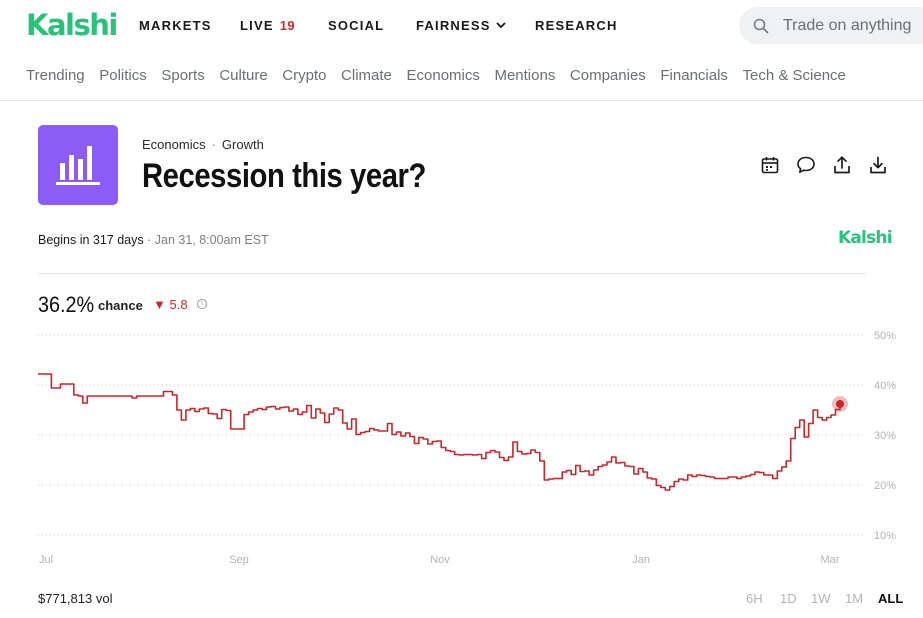  I want to click on market-title: Recession this year?, so click(284, 176).